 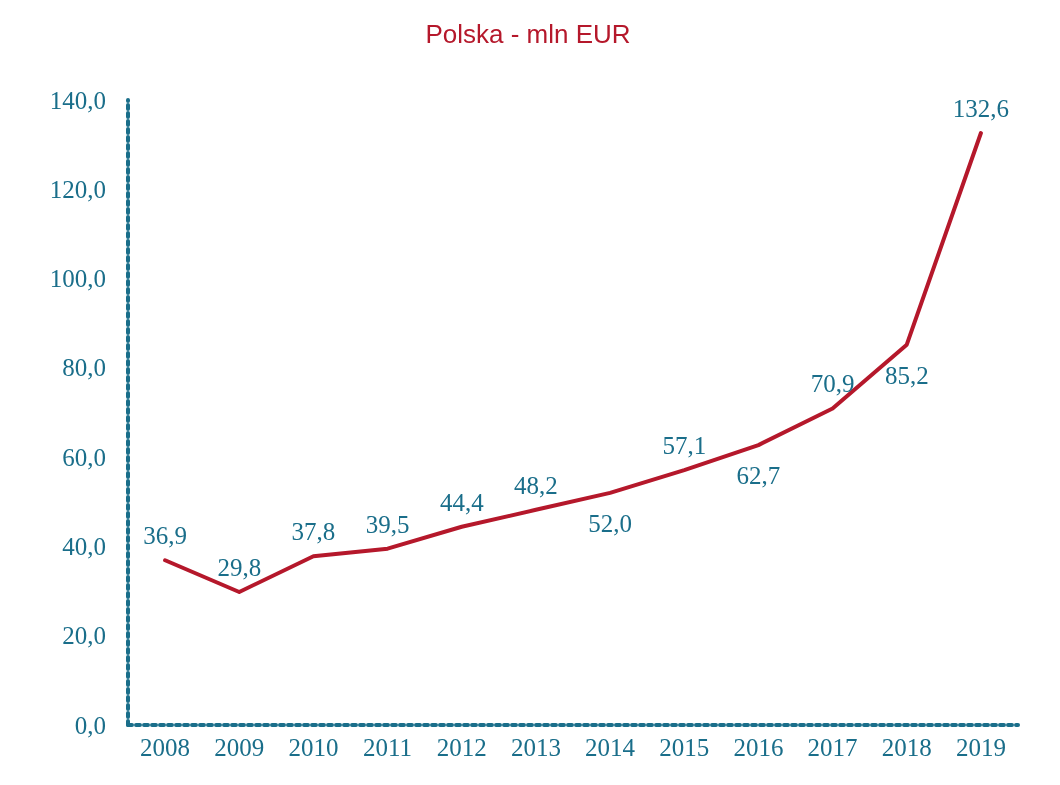 I want to click on data-label: 62,7, so click(x=758, y=476).